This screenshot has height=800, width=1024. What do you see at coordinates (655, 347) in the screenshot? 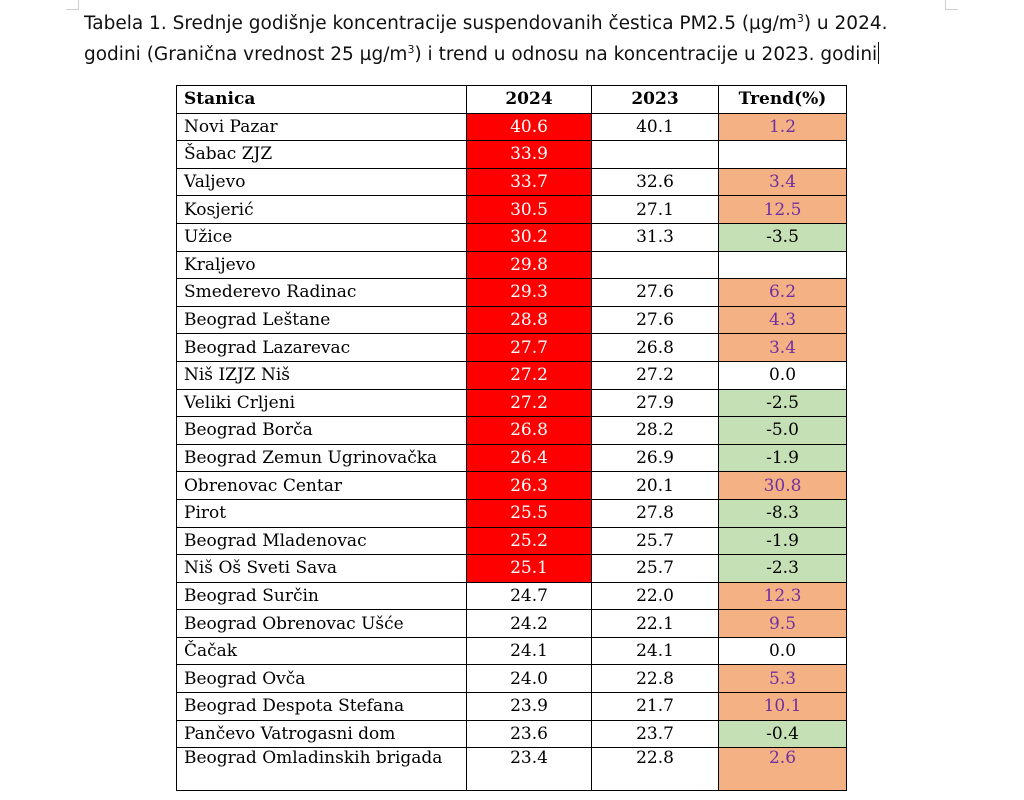
I see `value-2023-cell: 26.8` at bounding box center [655, 347].